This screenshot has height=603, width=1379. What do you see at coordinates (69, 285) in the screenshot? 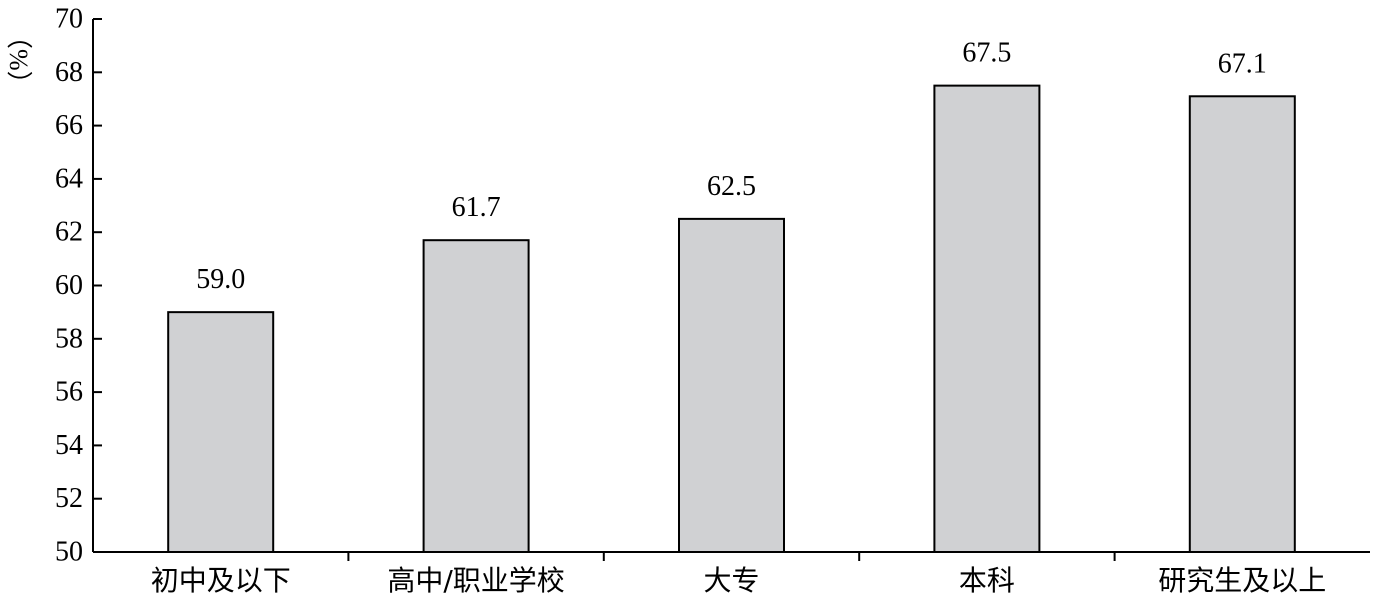
I see `y-tick-label: 60` at bounding box center [69, 285].